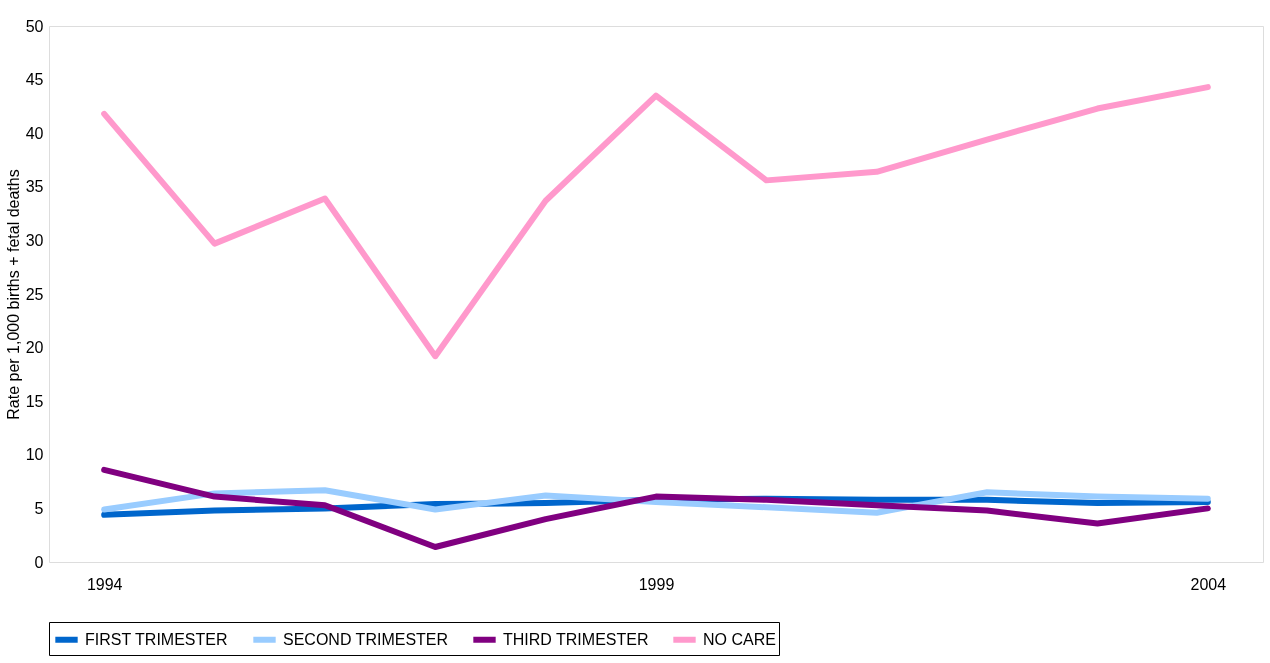 The width and height of the screenshot is (1270, 663). Describe the element at coordinates (34, 133) in the screenshot. I see `y-tick-label: 40` at that location.